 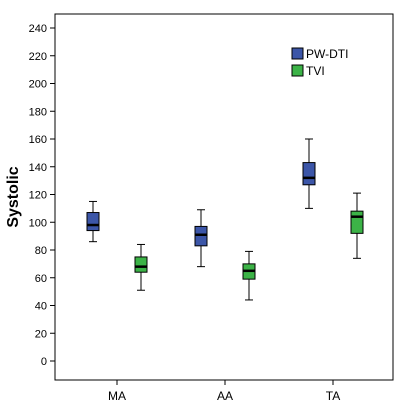 I want to click on x-category-label: MA, so click(x=117, y=396).